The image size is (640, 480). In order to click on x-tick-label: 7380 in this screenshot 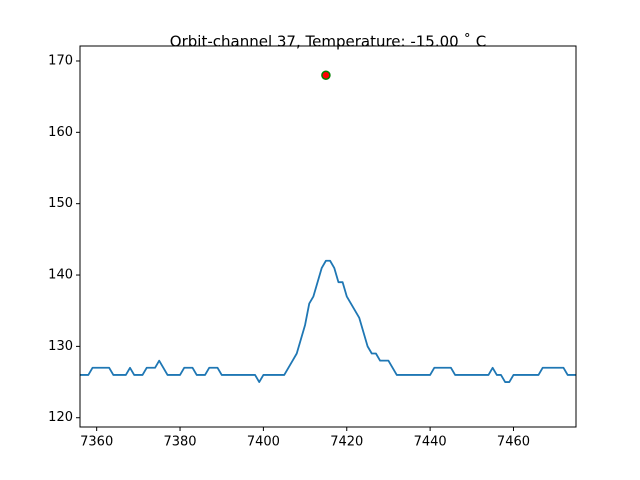, I will do `click(179, 442)`.